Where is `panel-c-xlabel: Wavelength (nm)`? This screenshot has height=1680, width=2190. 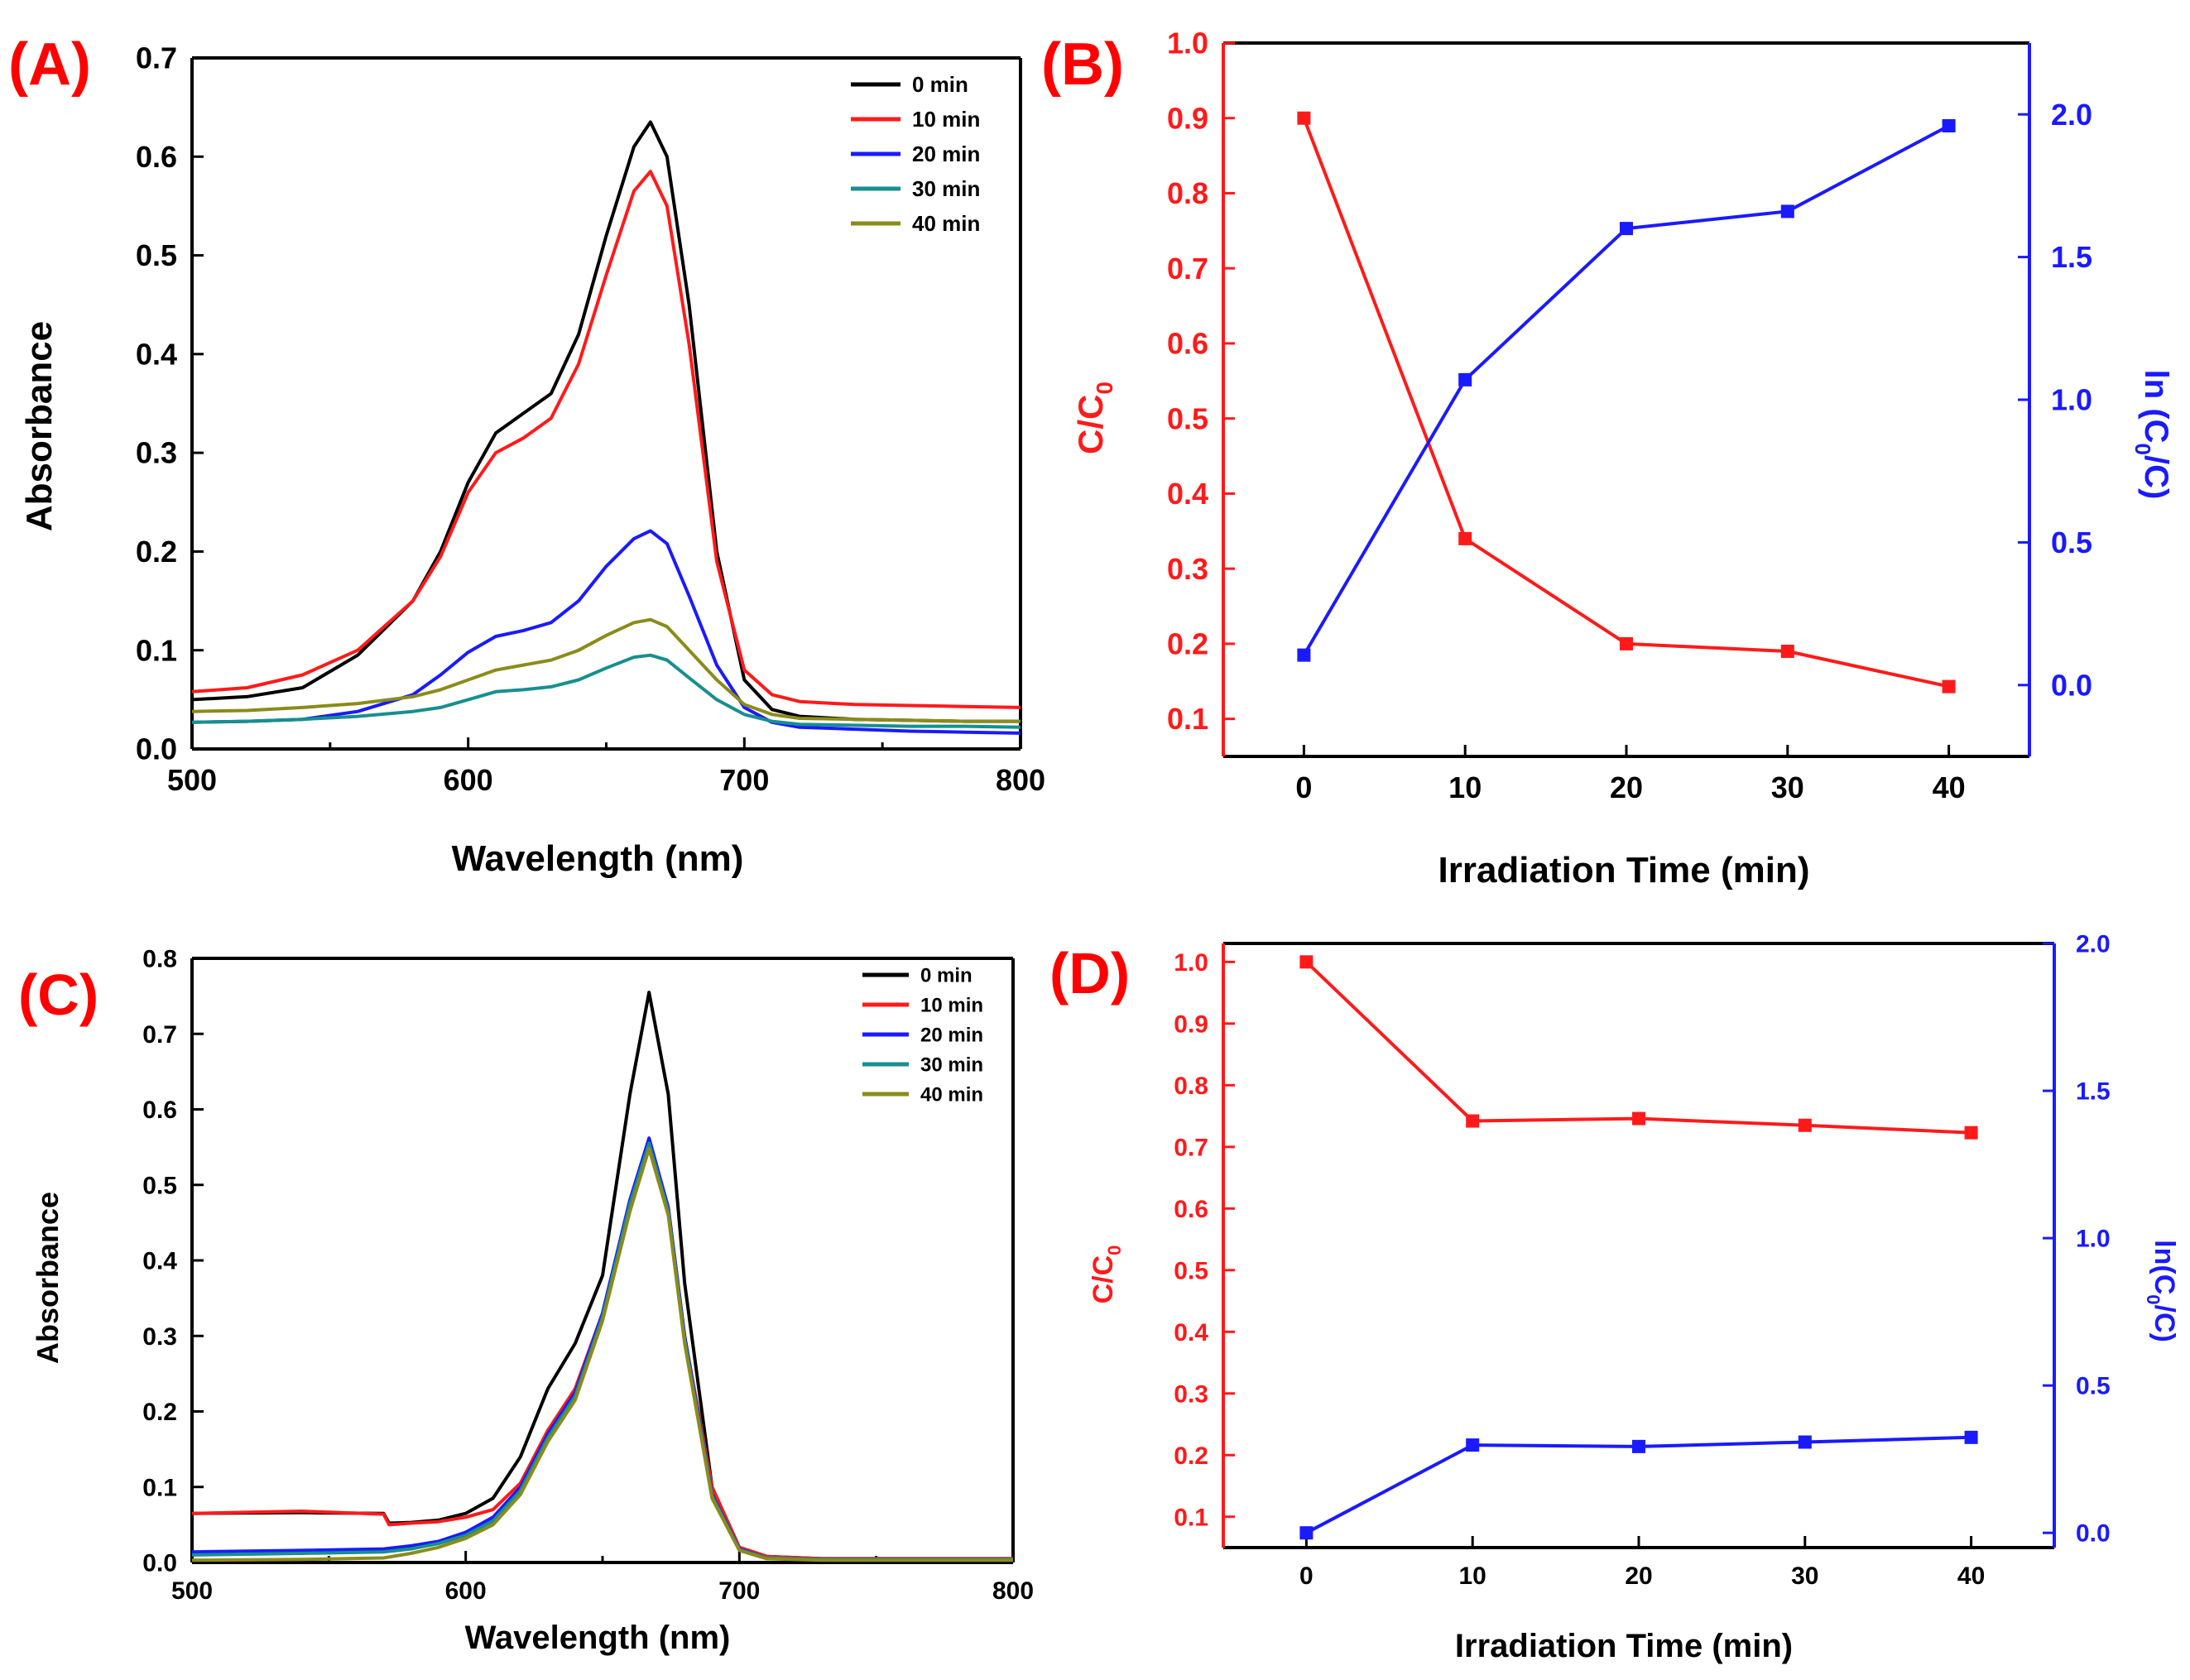
panel-c-xlabel: Wavelength (nm) is located at coordinates (598, 1638).